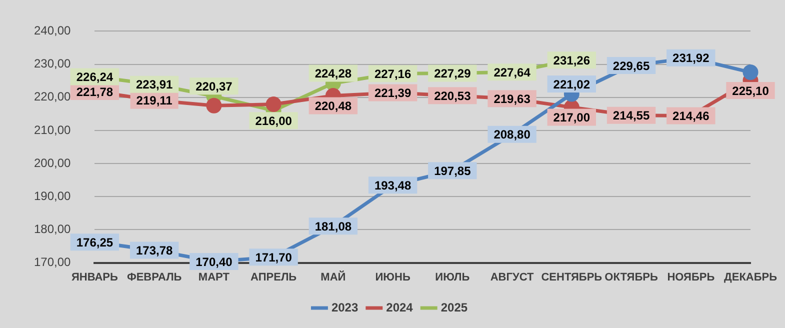  Describe the element at coordinates (393, 73) in the screenshot. I see `data-label: 227,16` at that location.